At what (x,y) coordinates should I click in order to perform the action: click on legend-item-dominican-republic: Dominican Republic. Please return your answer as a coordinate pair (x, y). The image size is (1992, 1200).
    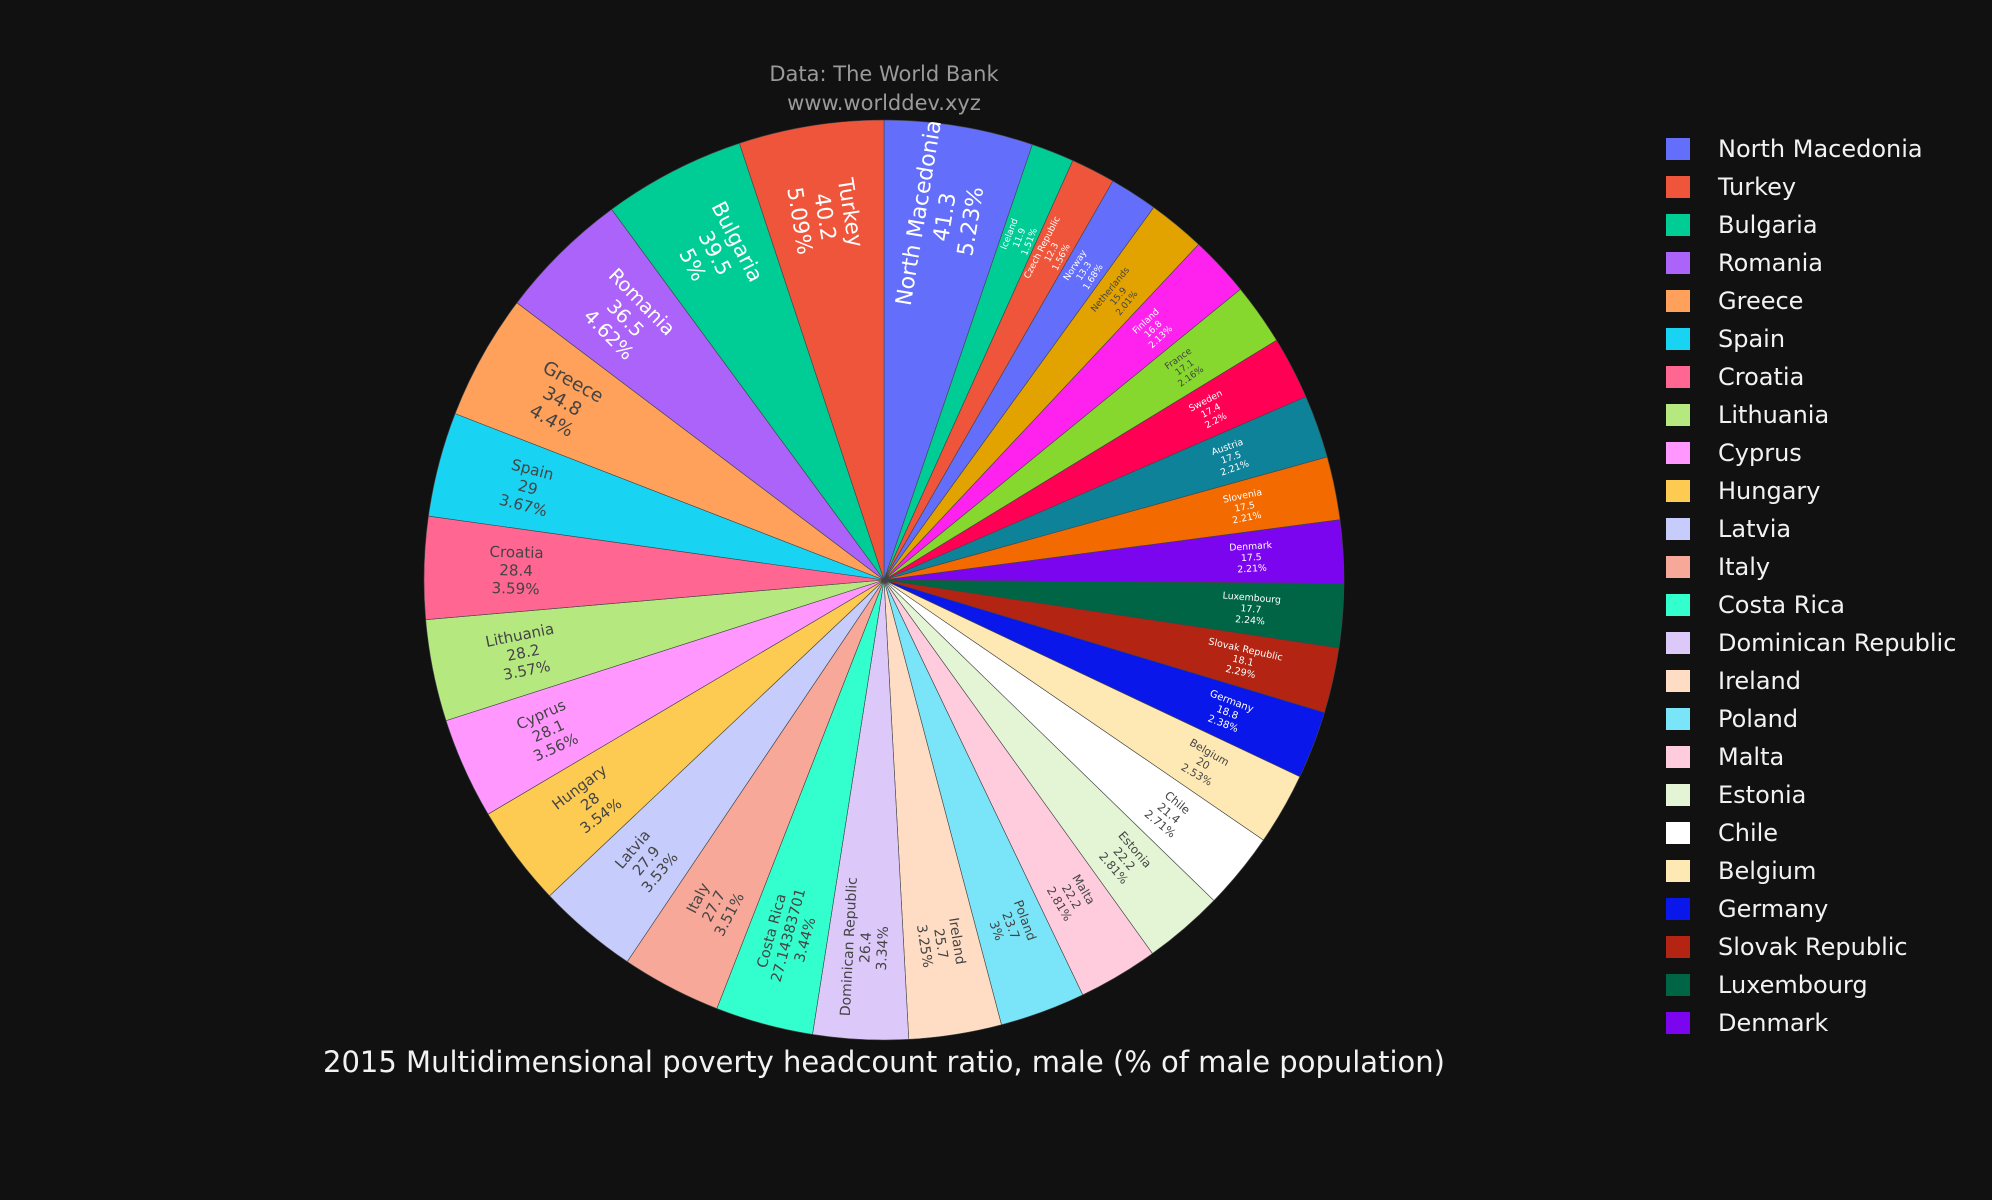
    Looking at the image, I should click on (1811, 643).